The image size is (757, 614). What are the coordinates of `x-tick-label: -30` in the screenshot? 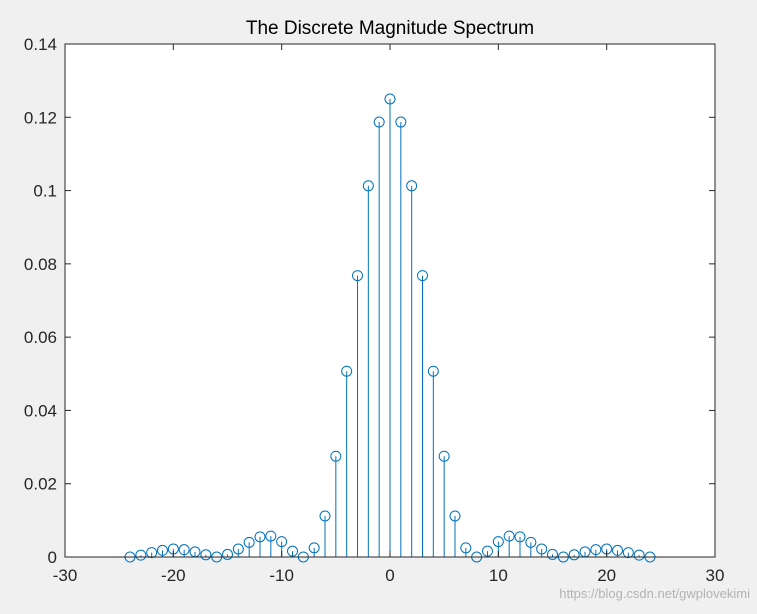 It's located at (65, 575).